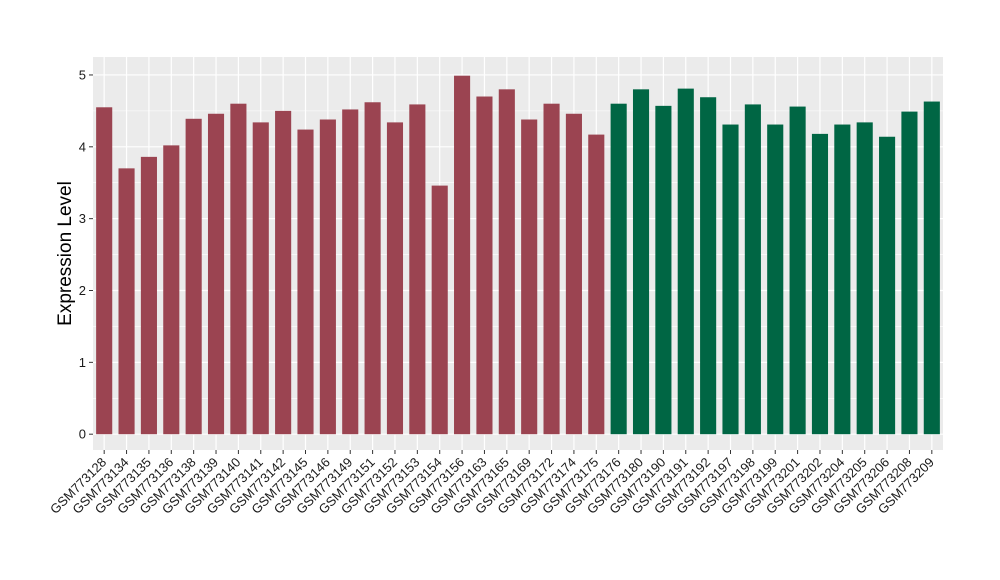  What do you see at coordinates (596, 284) in the screenshot?
I see `bar-GSM773175` at bounding box center [596, 284].